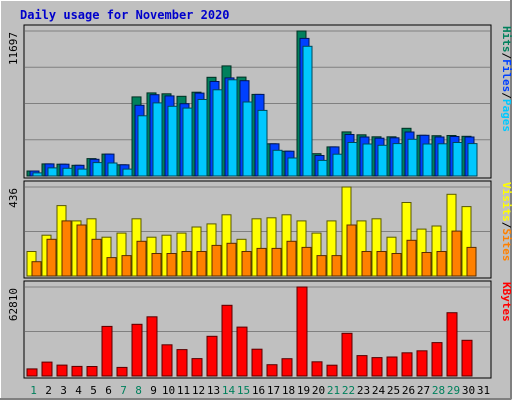 The image size is (512, 400). Describe the element at coordinates (379, 390) in the screenshot. I see `x-tick-label-day-24: 24` at that location.